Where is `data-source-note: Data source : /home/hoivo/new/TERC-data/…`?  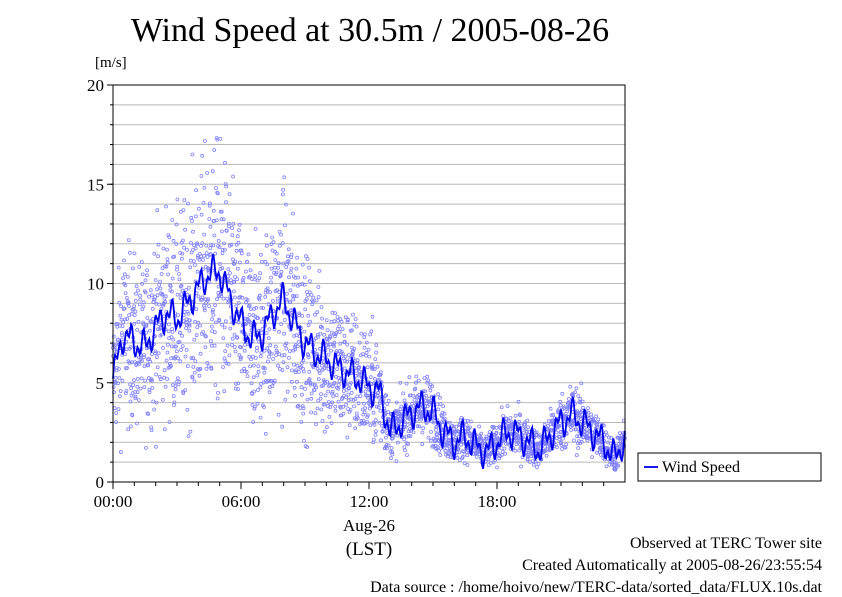
data-source-note: Data source : /home/hoivo/new/TERC-data/… is located at coordinates (596, 587).